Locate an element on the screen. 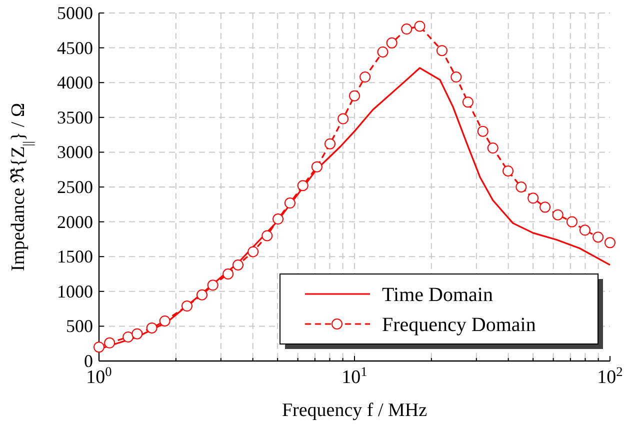 This screenshot has height=424, width=627. y-tick-label: 4500 is located at coordinates (75, 48).